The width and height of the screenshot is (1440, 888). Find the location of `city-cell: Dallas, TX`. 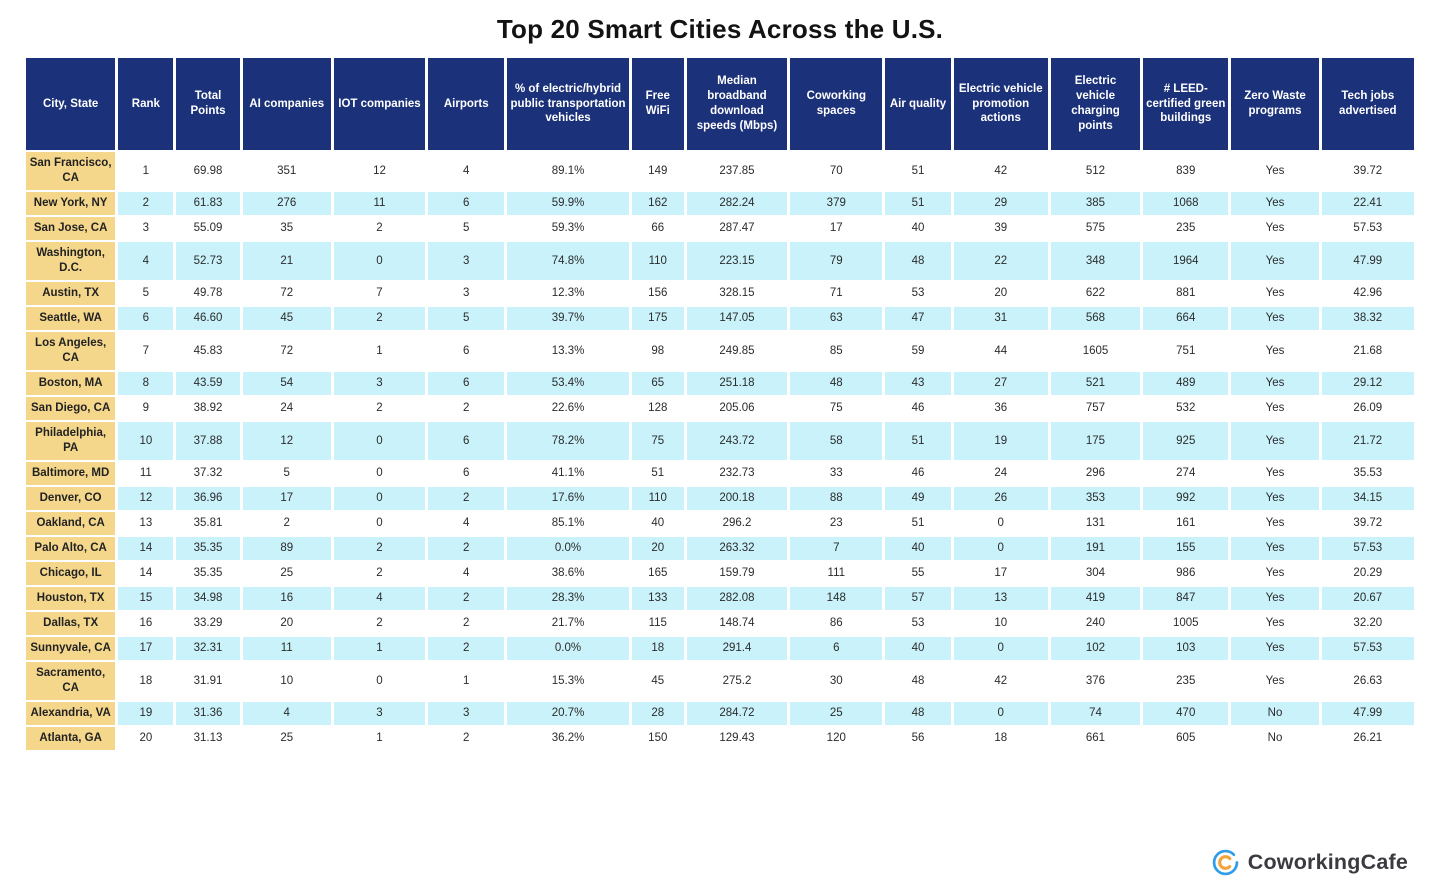

city-cell: Dallas, TX is located at coordinates (71, 623).